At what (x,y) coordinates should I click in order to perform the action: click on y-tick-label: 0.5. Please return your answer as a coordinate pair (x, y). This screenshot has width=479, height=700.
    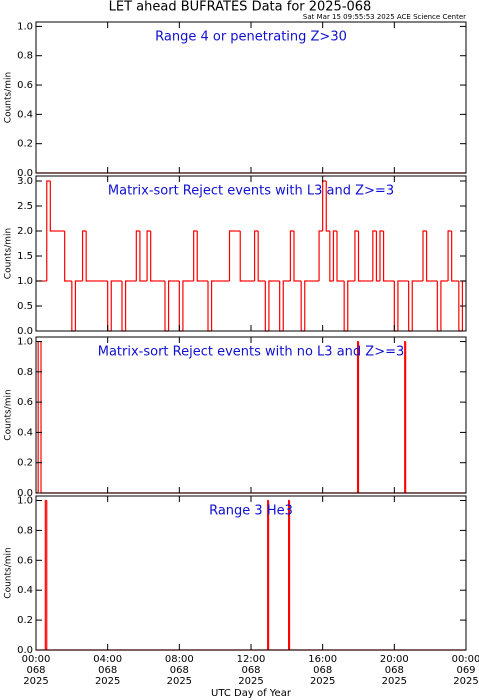
    Looking at the image, I should click on (25, 306).